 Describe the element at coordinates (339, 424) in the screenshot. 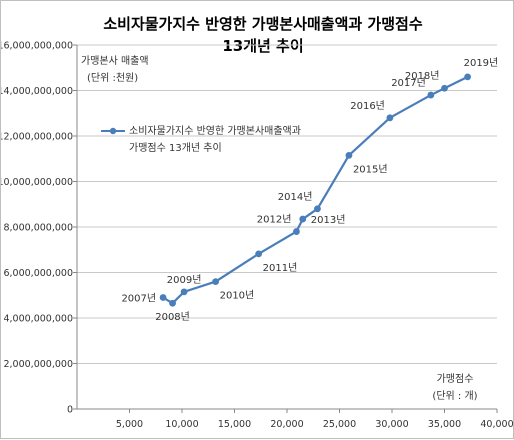

I see `x-tick-label: 25,000` at that location.